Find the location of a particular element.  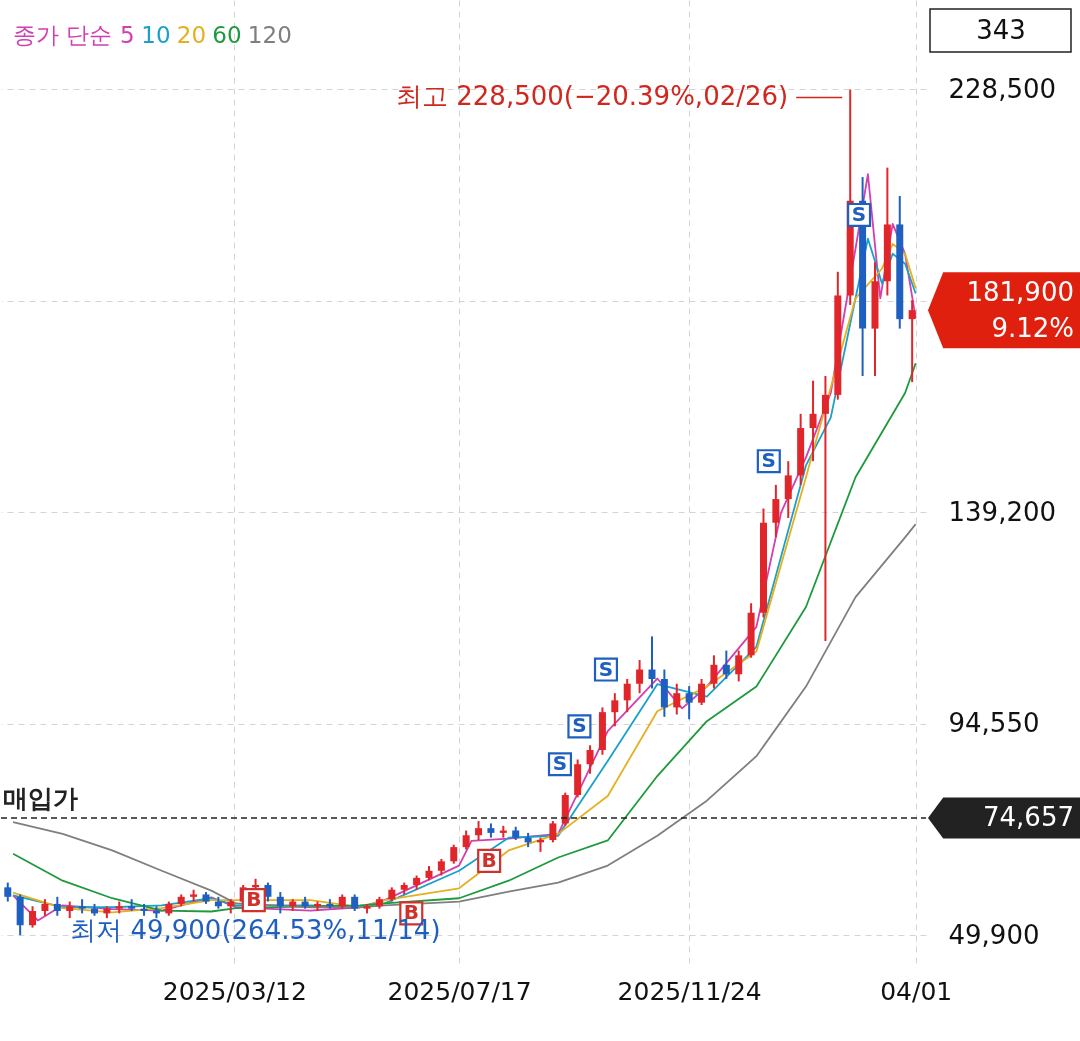

y-tick-label: 228,500 is located at coordinates (1002, 88).